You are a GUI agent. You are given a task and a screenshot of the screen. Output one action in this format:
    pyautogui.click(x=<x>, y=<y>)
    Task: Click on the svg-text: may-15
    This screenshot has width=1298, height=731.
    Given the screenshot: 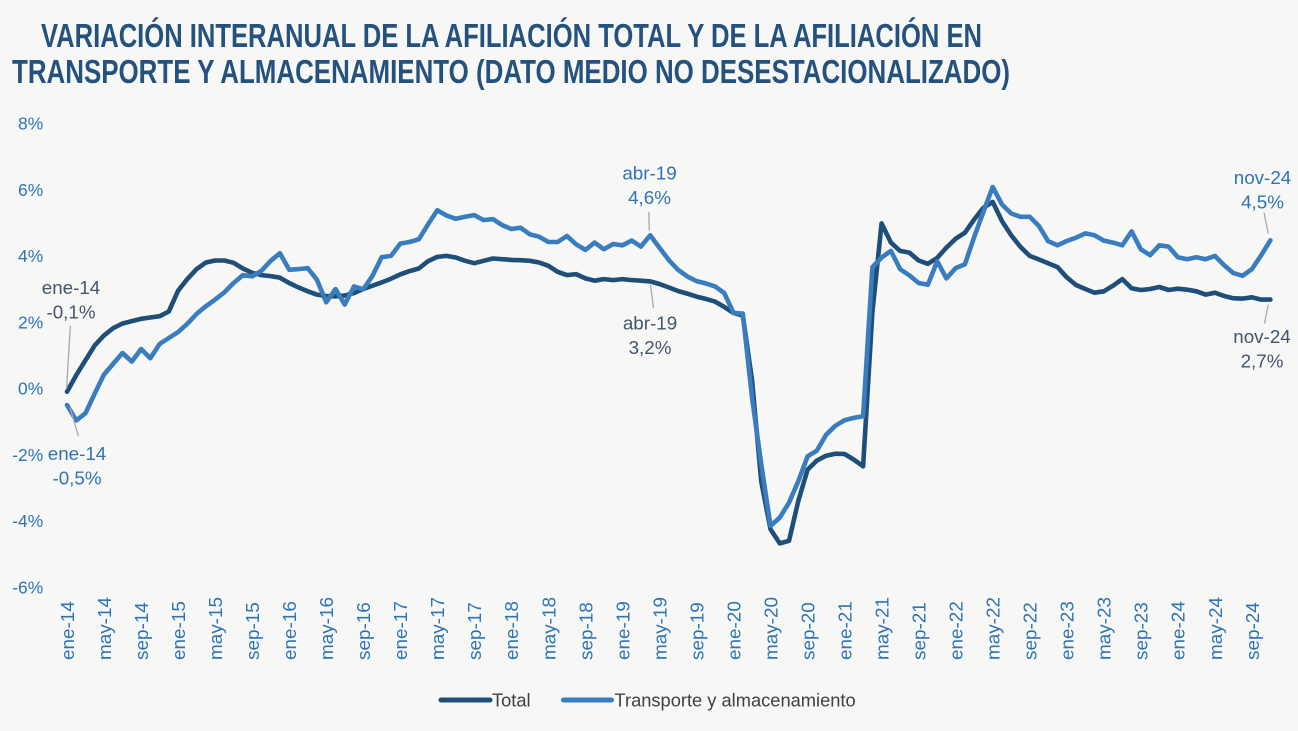 What is the action you would take?
    pyautogui.click(x=216, y=628)
    